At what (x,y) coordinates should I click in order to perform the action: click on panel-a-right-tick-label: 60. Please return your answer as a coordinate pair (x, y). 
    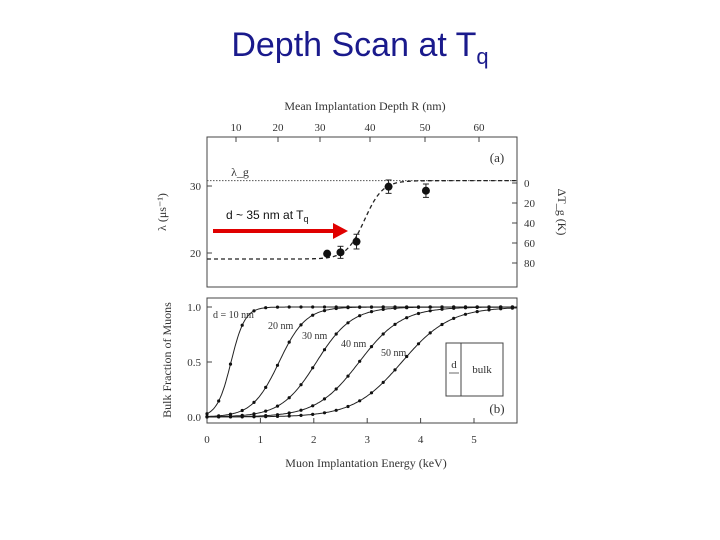
    Looking at the image, I should click on (530, 244).